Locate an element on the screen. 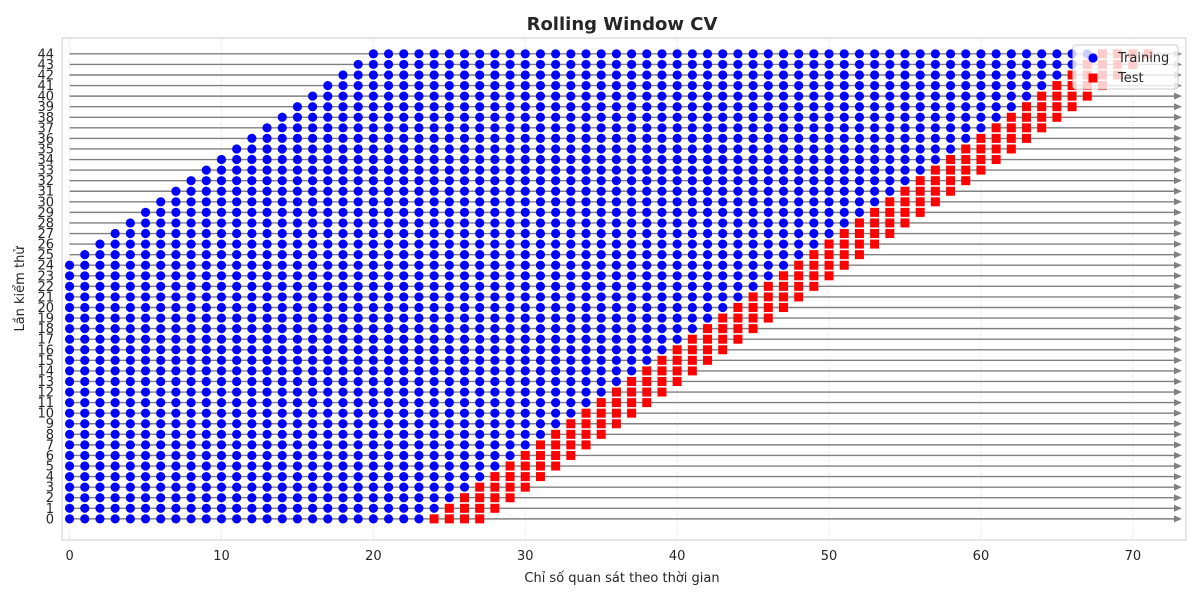 This screenshot has width=1200, height=600. y-tick-label: 18 is located at coordinates (45, 329).